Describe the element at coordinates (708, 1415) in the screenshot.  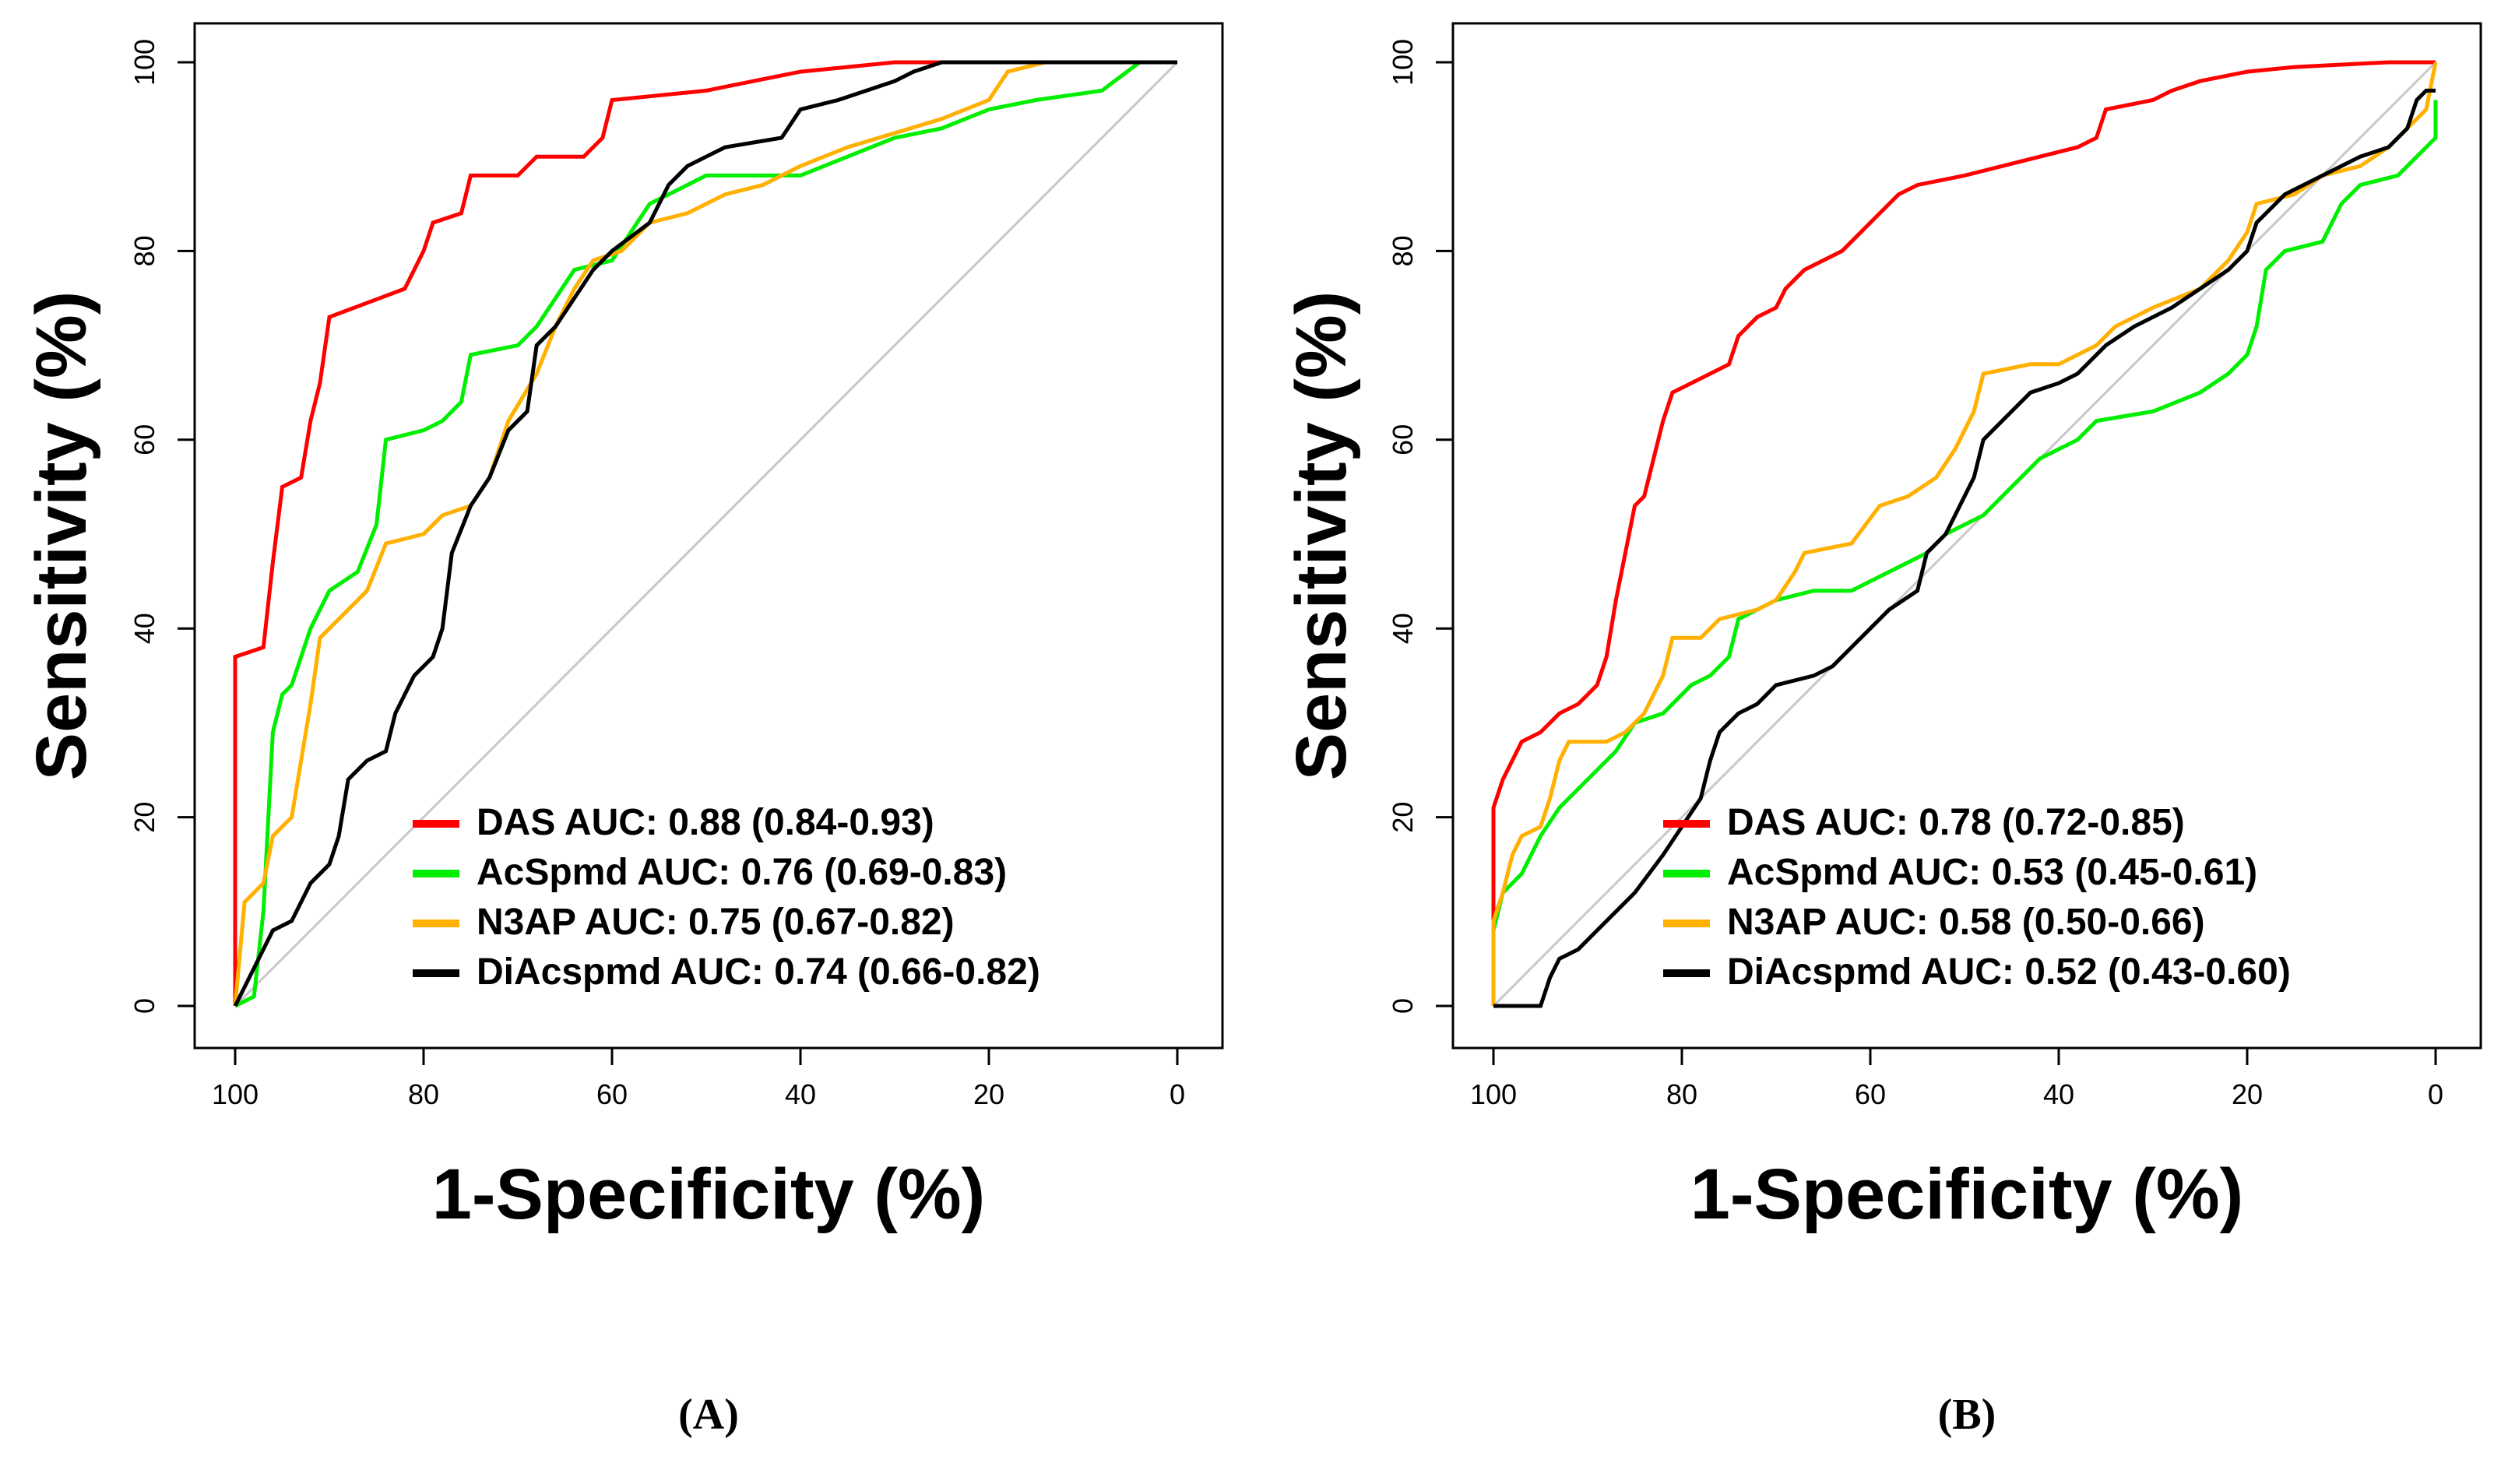
I see `panel-label: (A)` at that location.